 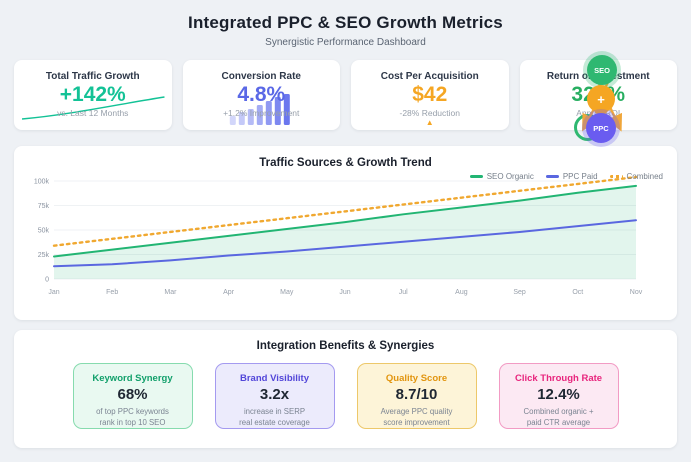 I want to click on chart-title: Traffic Sources & Growth Trend, so click(x=345, y=163).